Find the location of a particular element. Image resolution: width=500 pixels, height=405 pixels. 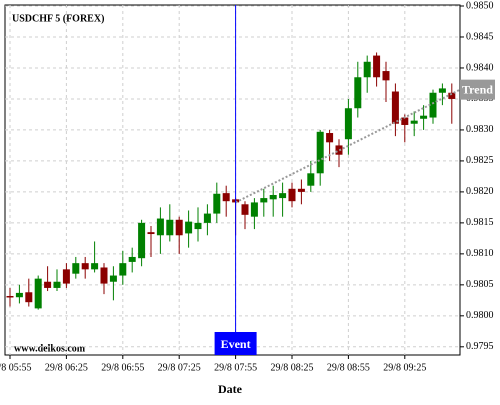

x-axis-title: Date is located at coordinates (230, 389).